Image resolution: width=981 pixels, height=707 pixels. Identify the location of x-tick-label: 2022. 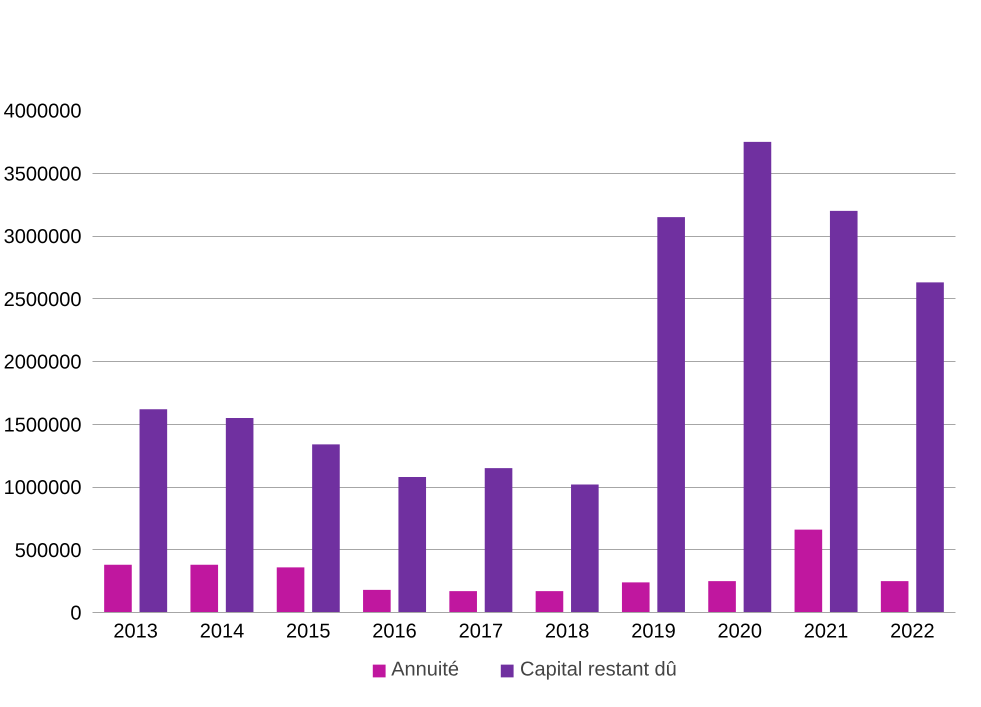
(912, 631).